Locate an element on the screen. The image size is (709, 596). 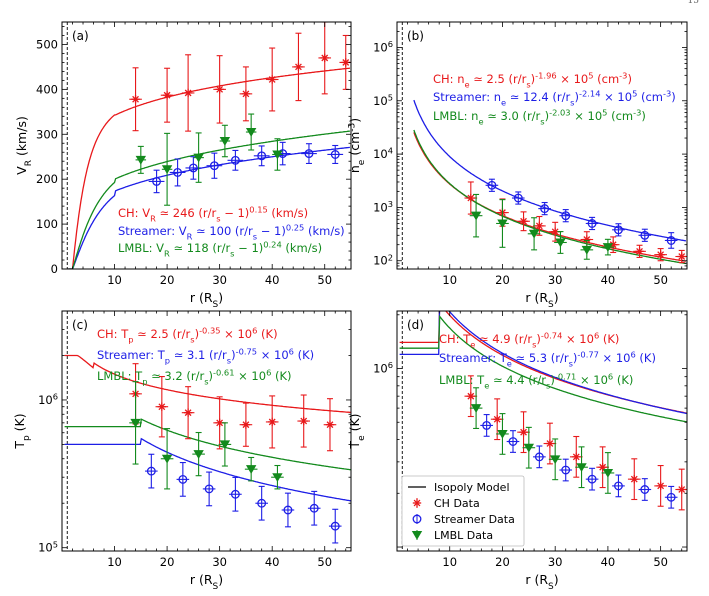
lmbl-fit-label: LMBL: ne ≃ 3.0 (r/rs)-2.03 × 105 (cm-3) is located at coordinates (539, 117).